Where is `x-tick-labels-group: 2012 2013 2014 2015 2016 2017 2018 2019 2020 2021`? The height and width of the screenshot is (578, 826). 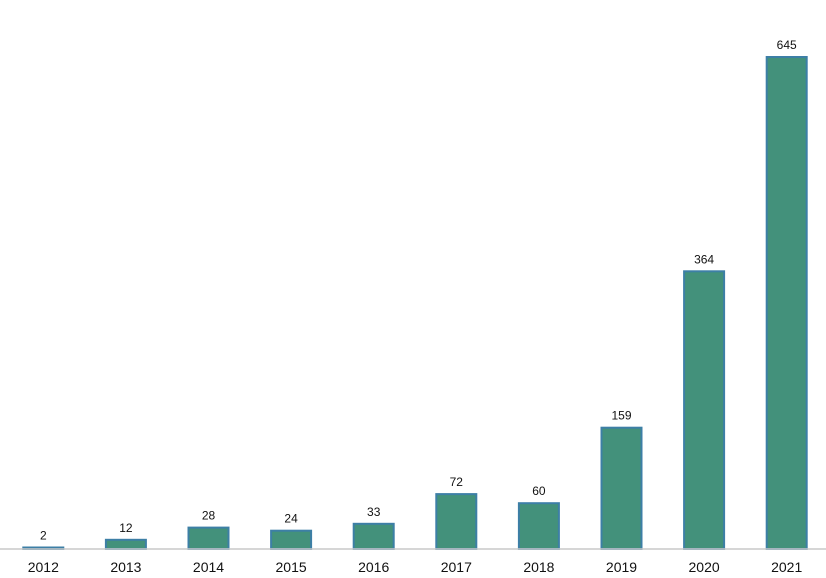 x-tick-labels-group: 2012 2013 2014 2015 2016 2017 2018 2019 2020 2021 is located at coordinates (415, 567).